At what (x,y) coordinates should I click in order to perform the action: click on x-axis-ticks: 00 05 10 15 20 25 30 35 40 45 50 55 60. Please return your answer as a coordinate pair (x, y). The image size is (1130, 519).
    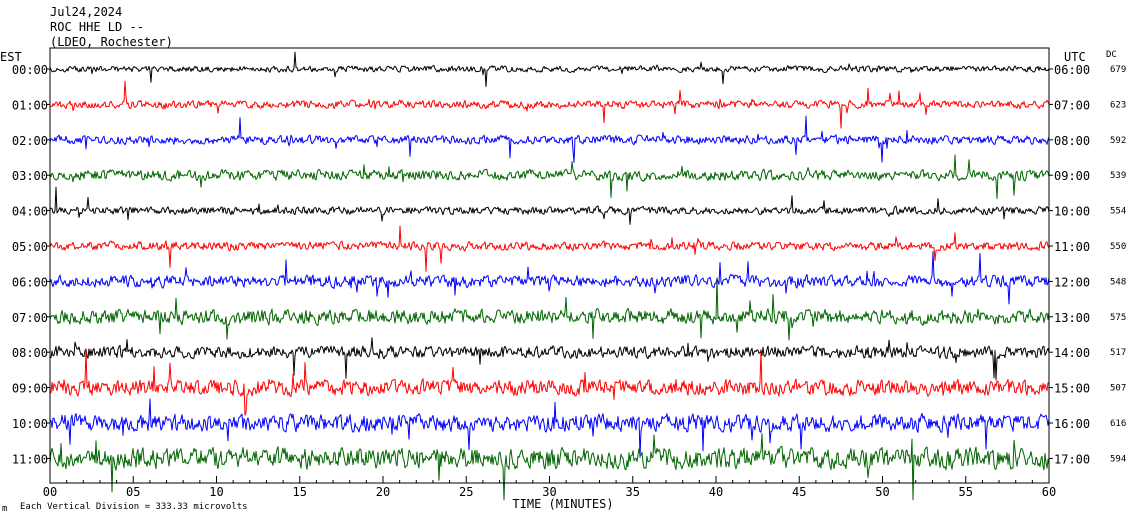
    Looking at the image, I should click on (549, 487).